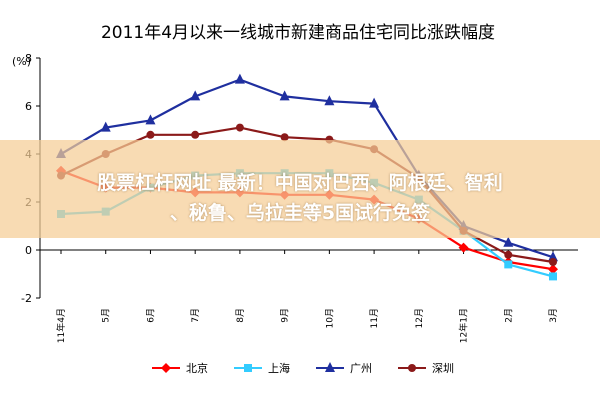 The width and height of the screenshot is (600, 400). Describe the element at coordinates (28, 250) in the screenshot. I see `y-tick-label: 0` at that location.